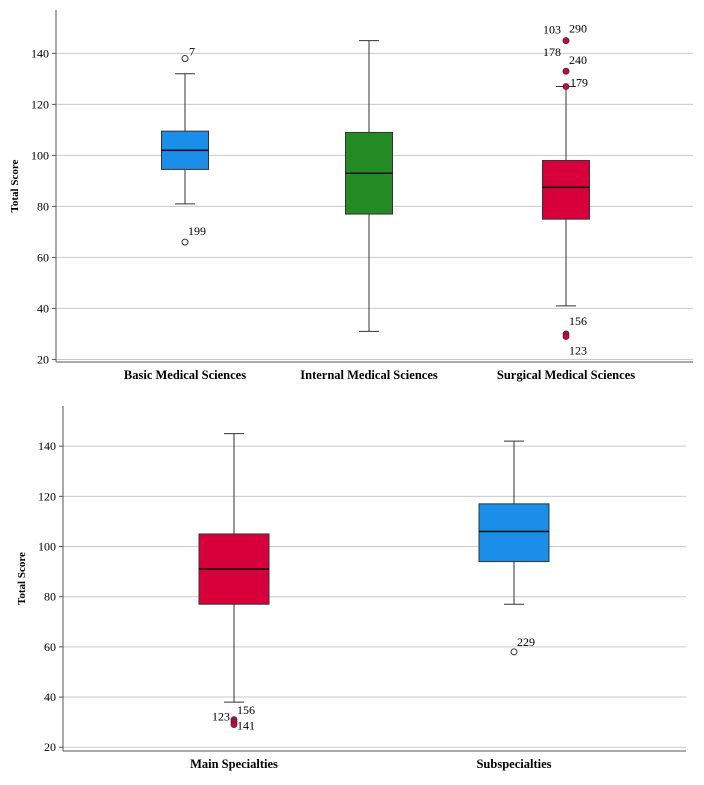  I want to click on box-group: 103 290 178 240 179 156 123, so click(566, 189).